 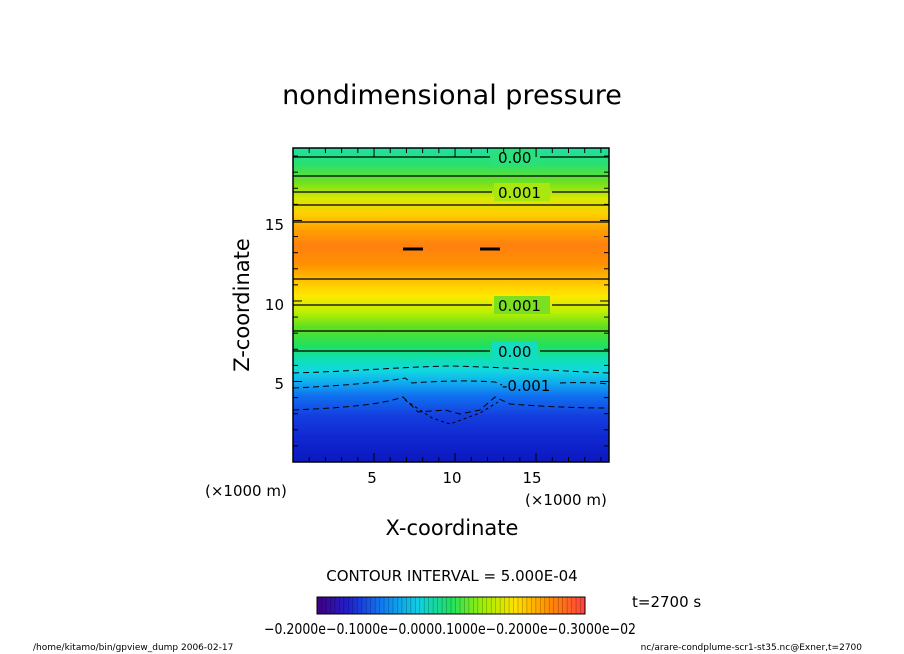 What do you see at coordinates (274, 305) in the screenshot?
I see `y-tick-label: 10` at bounding box center [274, 305].